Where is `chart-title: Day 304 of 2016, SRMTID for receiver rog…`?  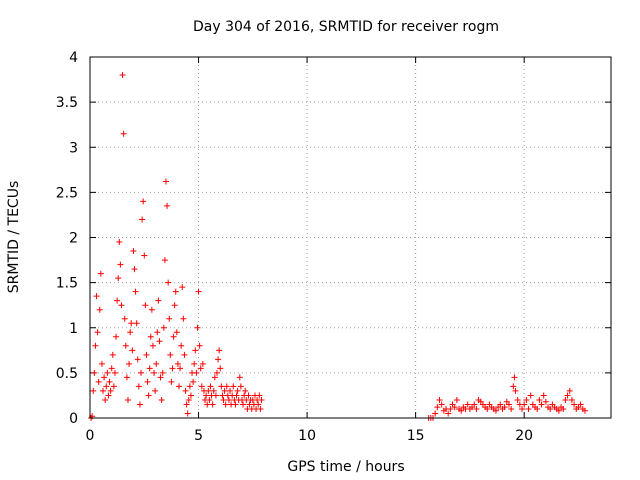
chart-title: Day 304 of 2016, SRMTID for receiver rog… is located at coordinates (346, 27).